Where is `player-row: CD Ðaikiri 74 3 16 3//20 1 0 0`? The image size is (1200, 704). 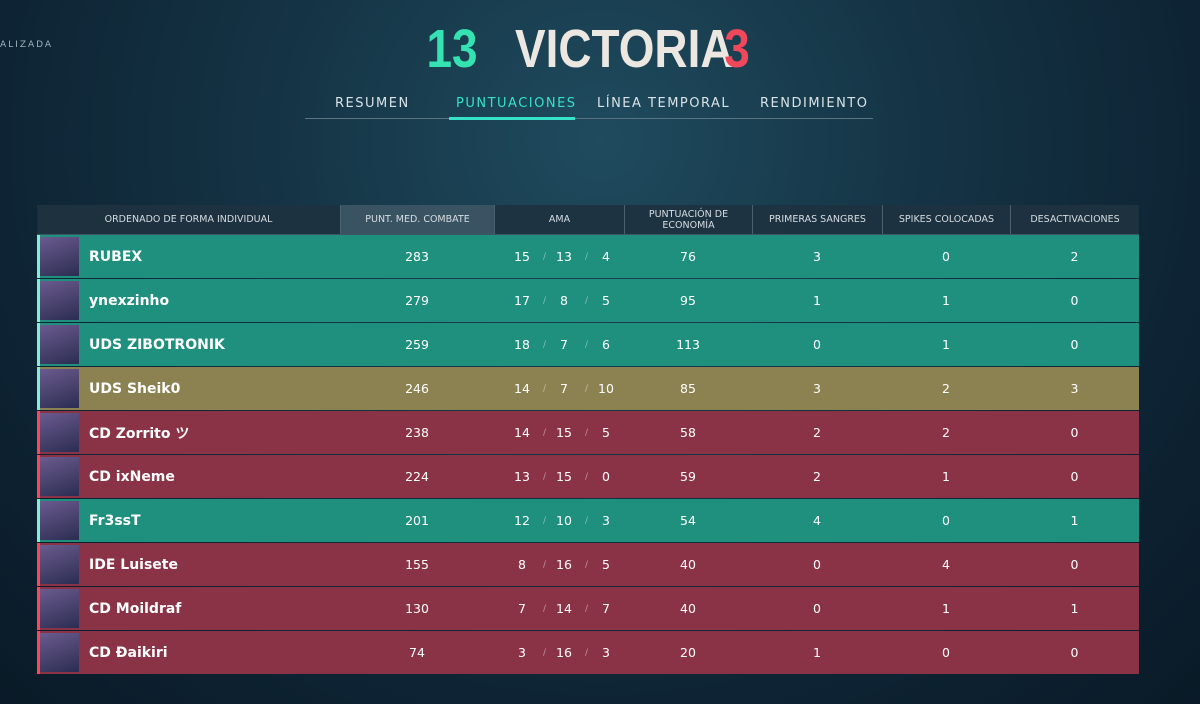
player-row: CD Ðaikiri 74 3 16 3//20 1 0 0 is located at coordinates (588, 652).